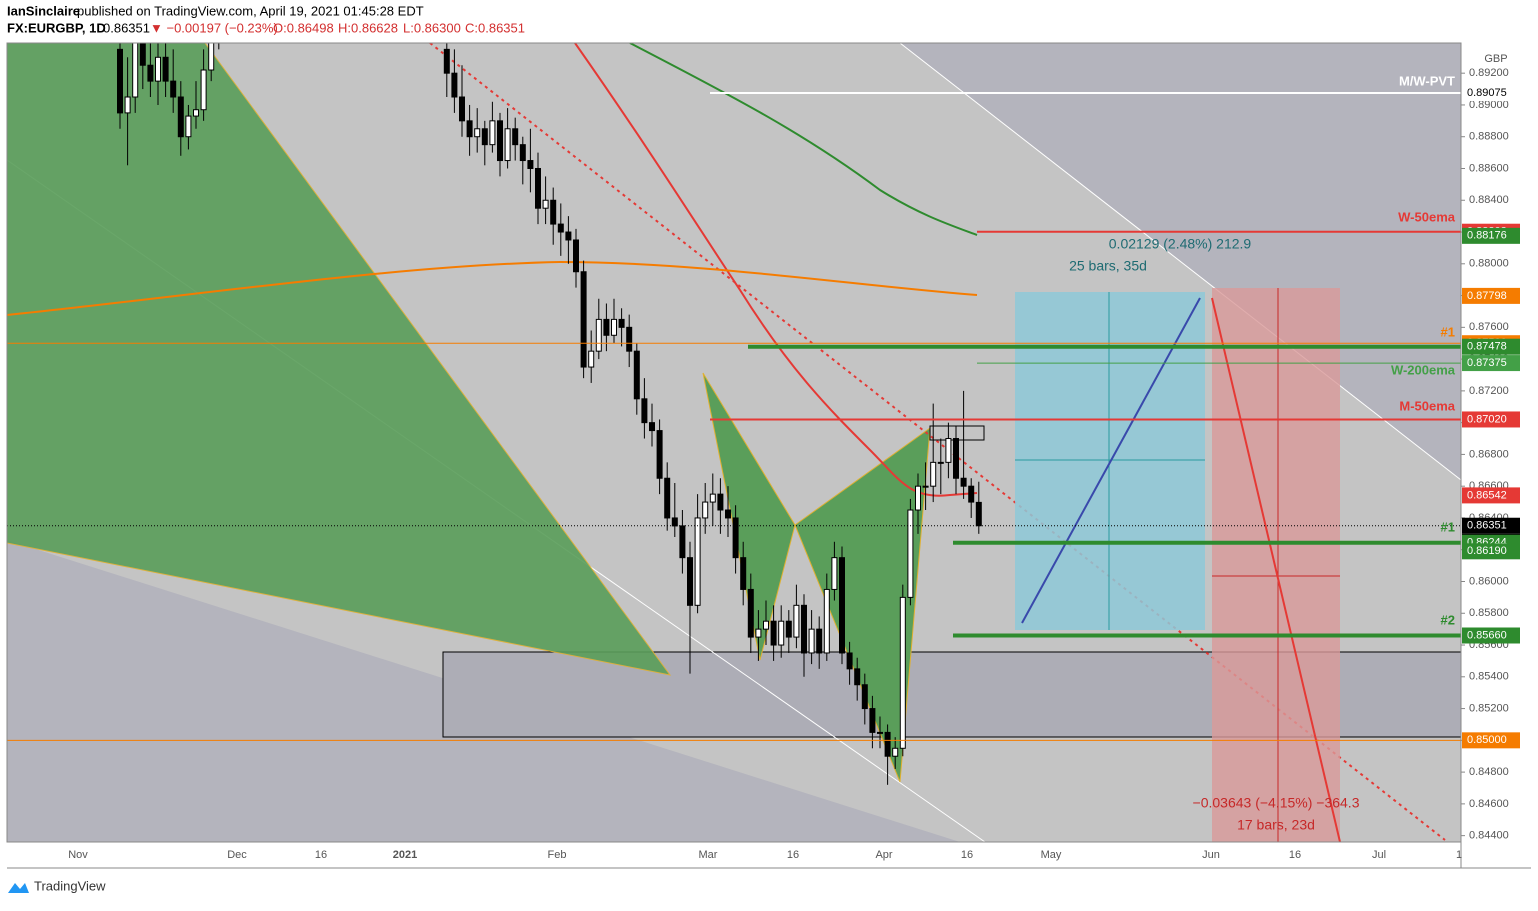 This screenshot has height=911, width=1538. Describe the element at coordinates (1489, 73) in the screenshot. I see `y-tick-label: 0.89200` at that location.